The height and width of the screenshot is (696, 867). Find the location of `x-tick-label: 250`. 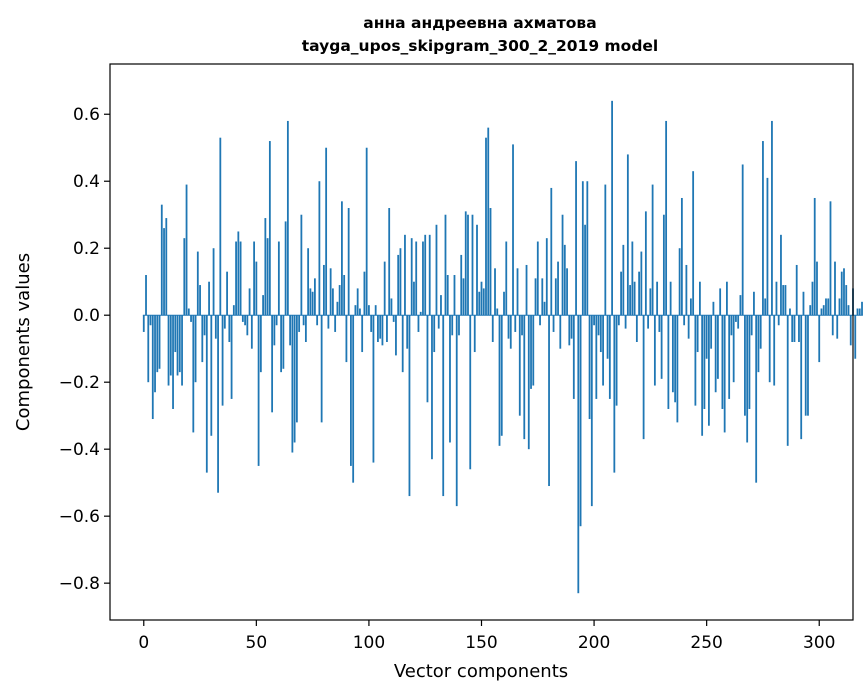

x-tick-label: 250 is located at coordinates (706, 643).